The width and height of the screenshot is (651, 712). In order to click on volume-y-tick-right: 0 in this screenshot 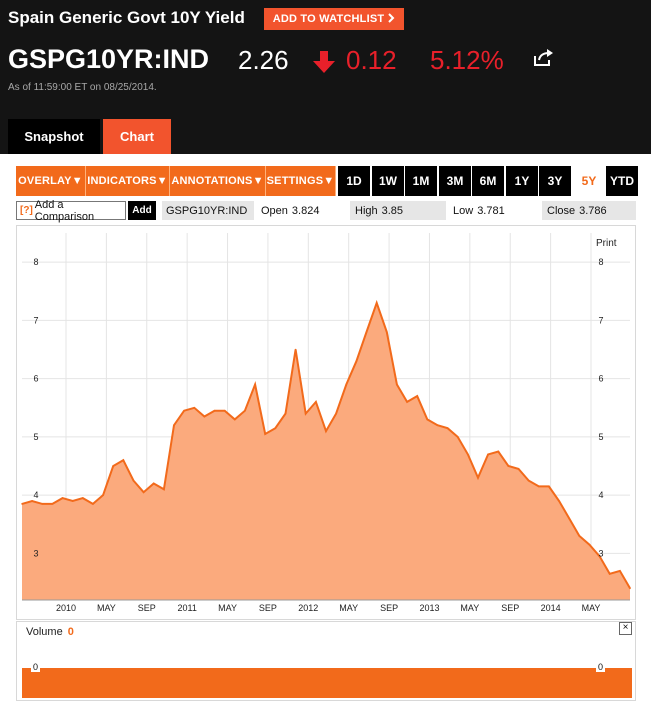, I will do `click(601, 667)`.